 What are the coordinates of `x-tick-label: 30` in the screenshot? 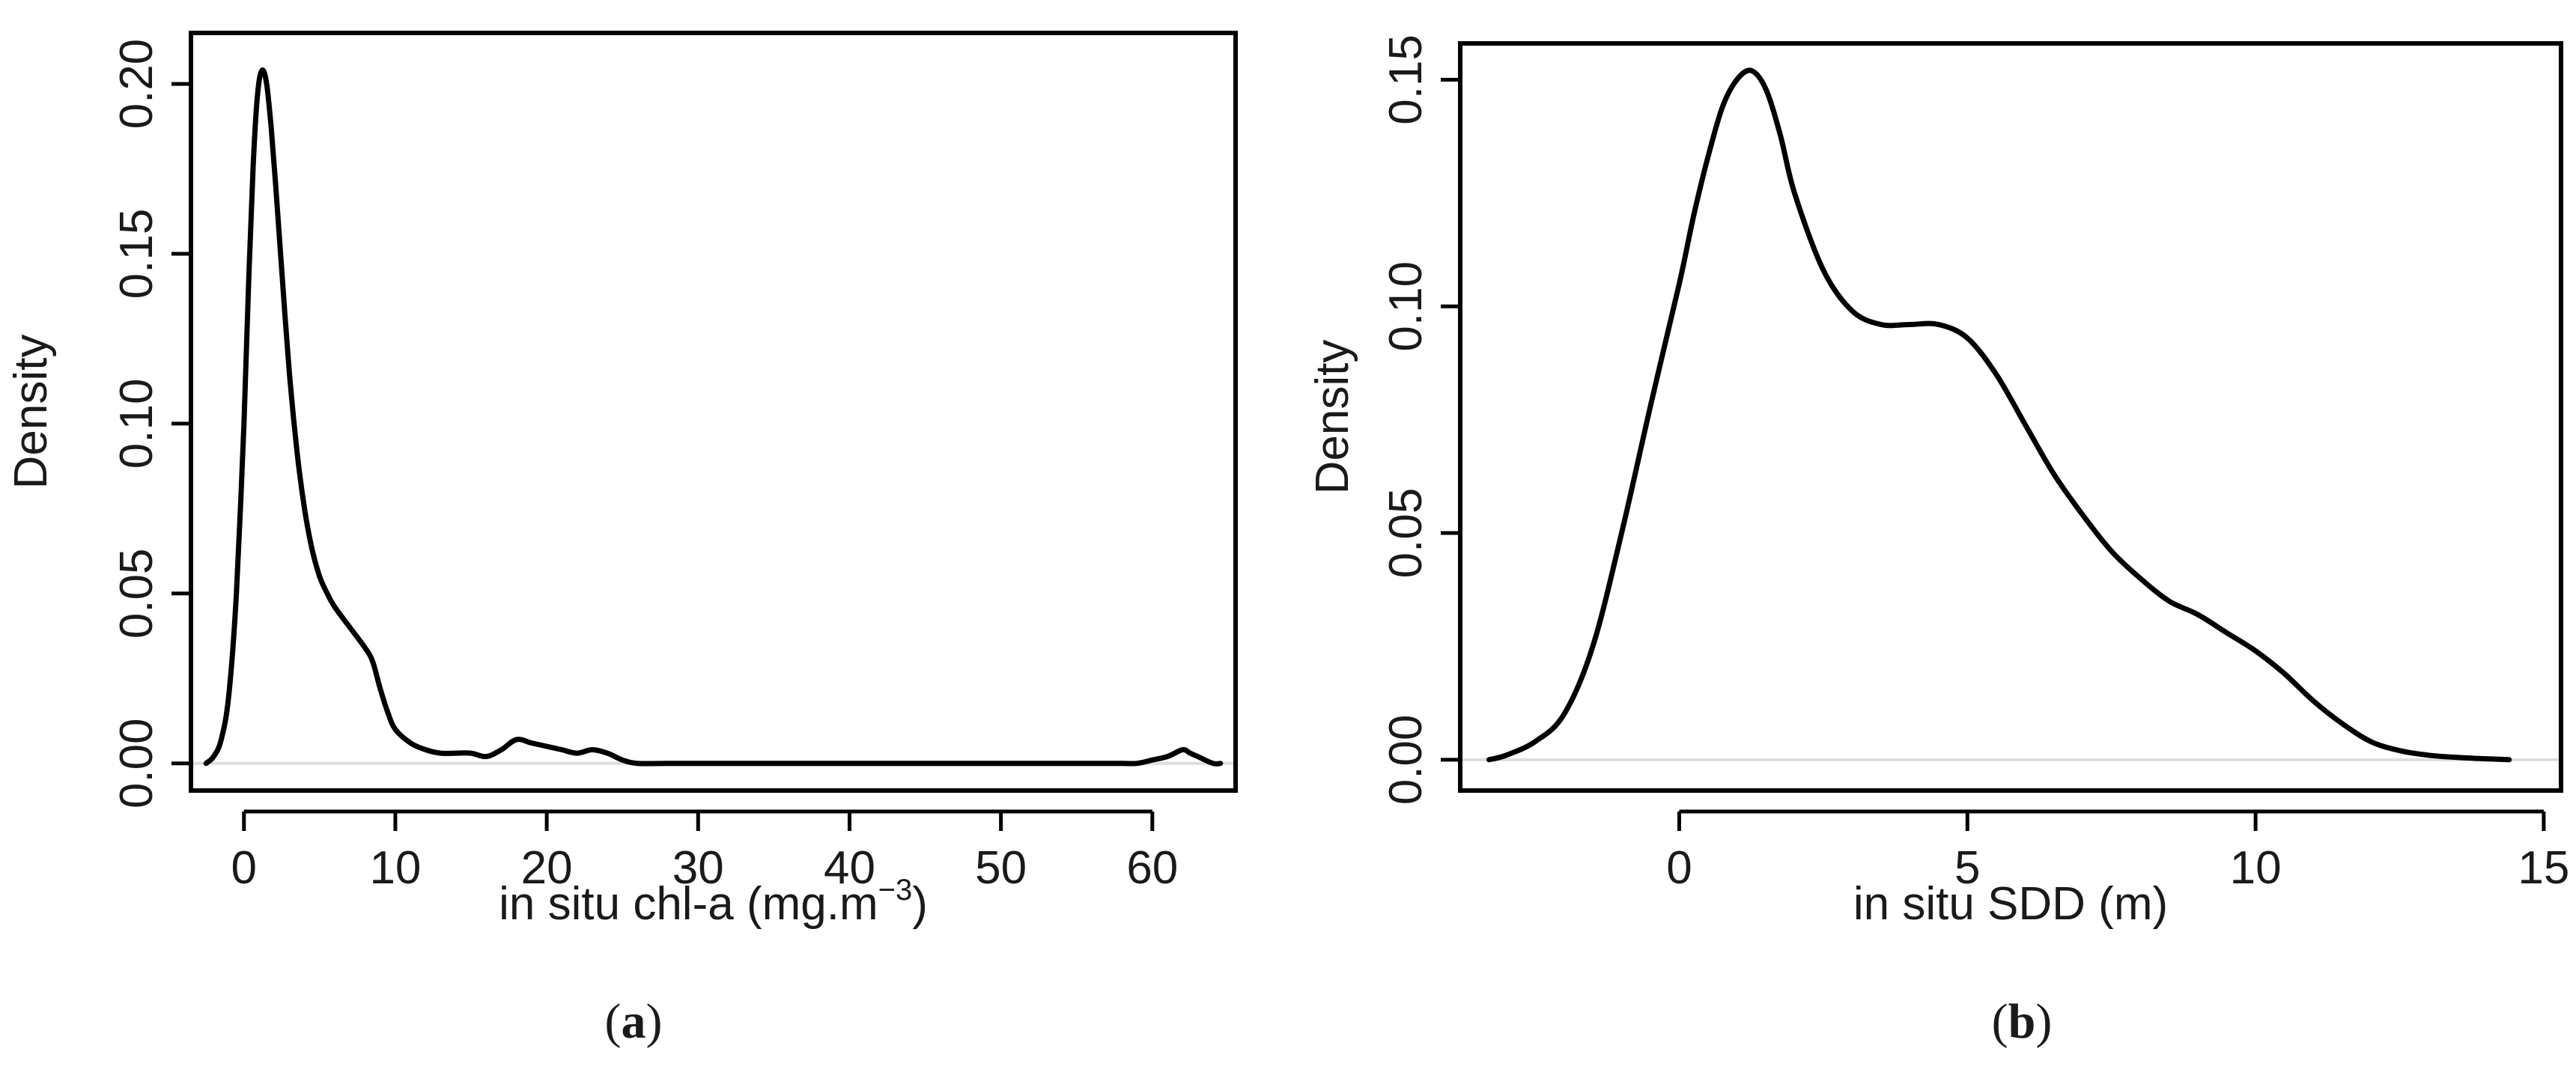 It's located at (698, 868).